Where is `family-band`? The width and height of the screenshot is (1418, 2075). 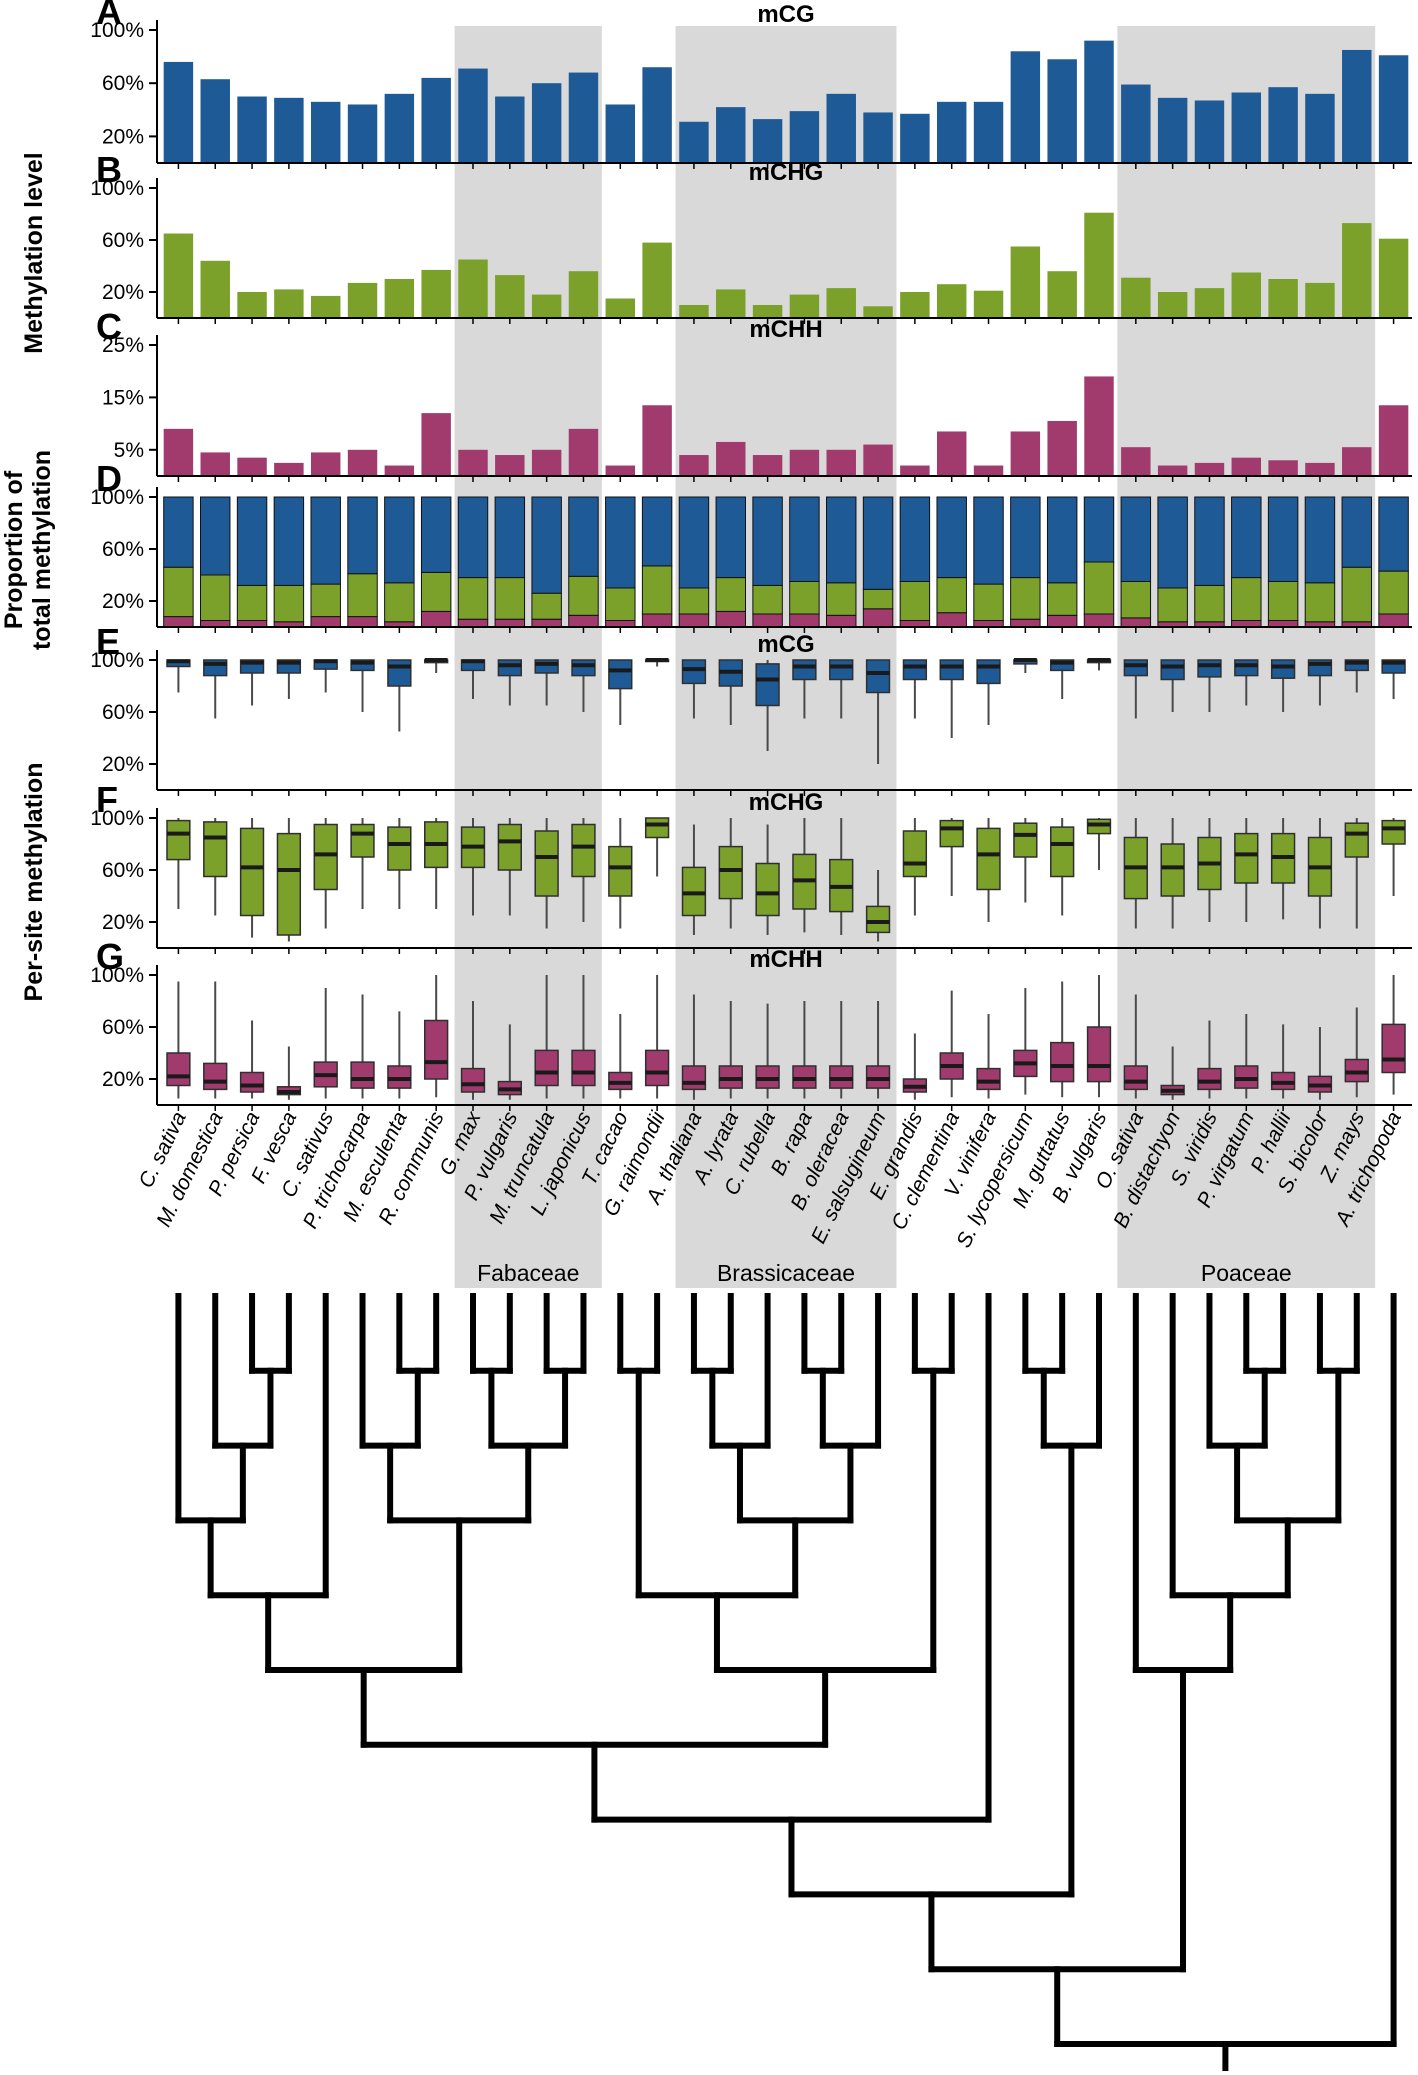 family-band is located at coordinates (786, 657).